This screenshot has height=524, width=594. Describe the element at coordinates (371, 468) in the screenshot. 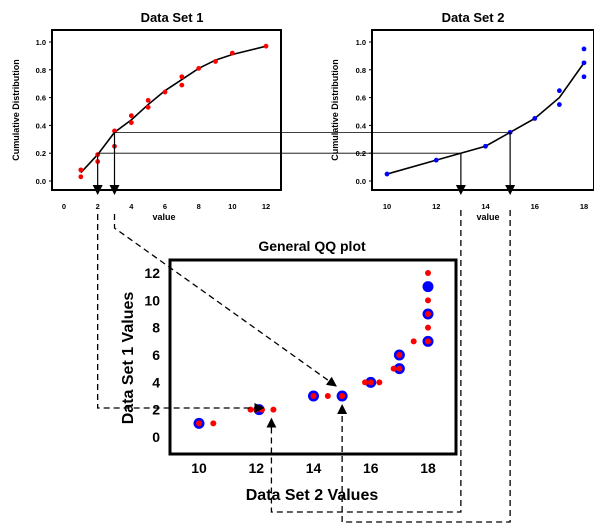

I see `qq-xtick-label: 16` at that location.